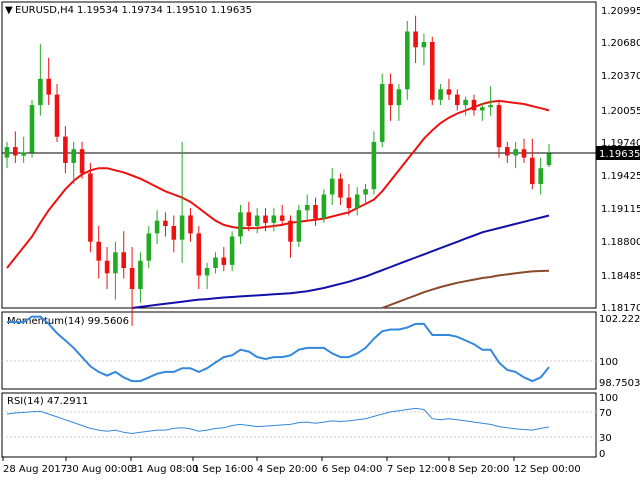 This screenshot has width=640, height=480. What do you see at coordinates (547, 469) in the screenshot?
I see `time-tick-label: 12 Sep 00:00` at bounding box center [547, 469].